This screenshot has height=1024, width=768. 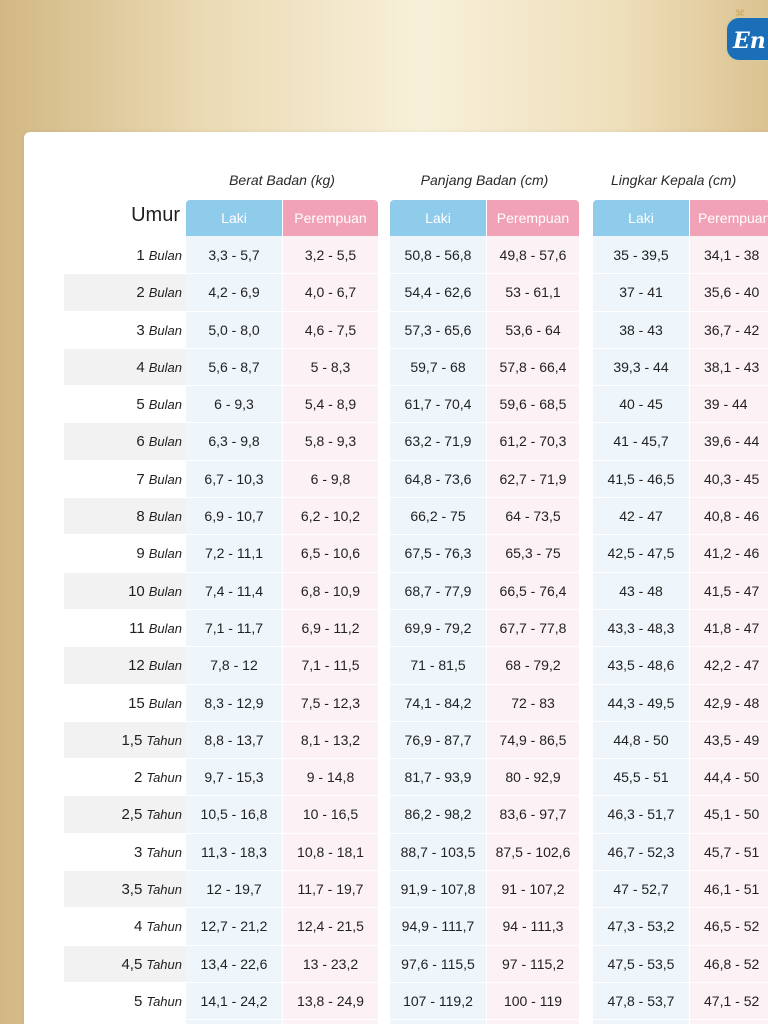 What do you see at coordinates (234, 889) in the screenshot?
I see `value-cell-berat-laki: 12 - 19,7` at bounding box center [234, 889].